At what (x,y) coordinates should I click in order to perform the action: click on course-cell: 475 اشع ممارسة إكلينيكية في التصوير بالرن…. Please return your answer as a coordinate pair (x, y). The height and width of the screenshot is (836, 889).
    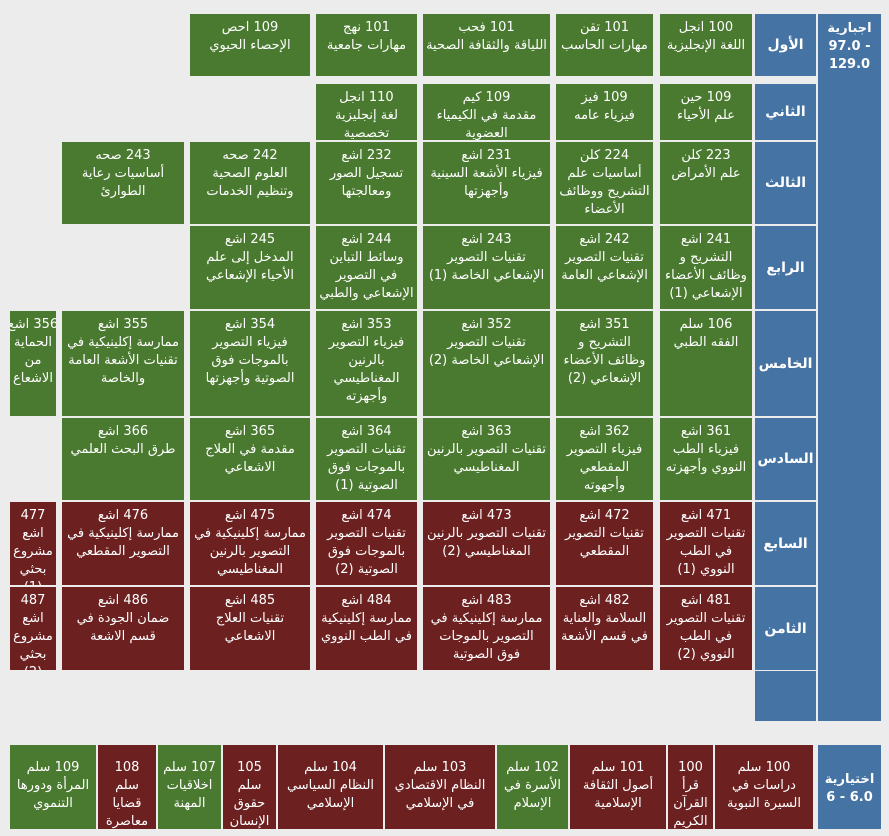
    Looking at the image, I should click on (250, 543).